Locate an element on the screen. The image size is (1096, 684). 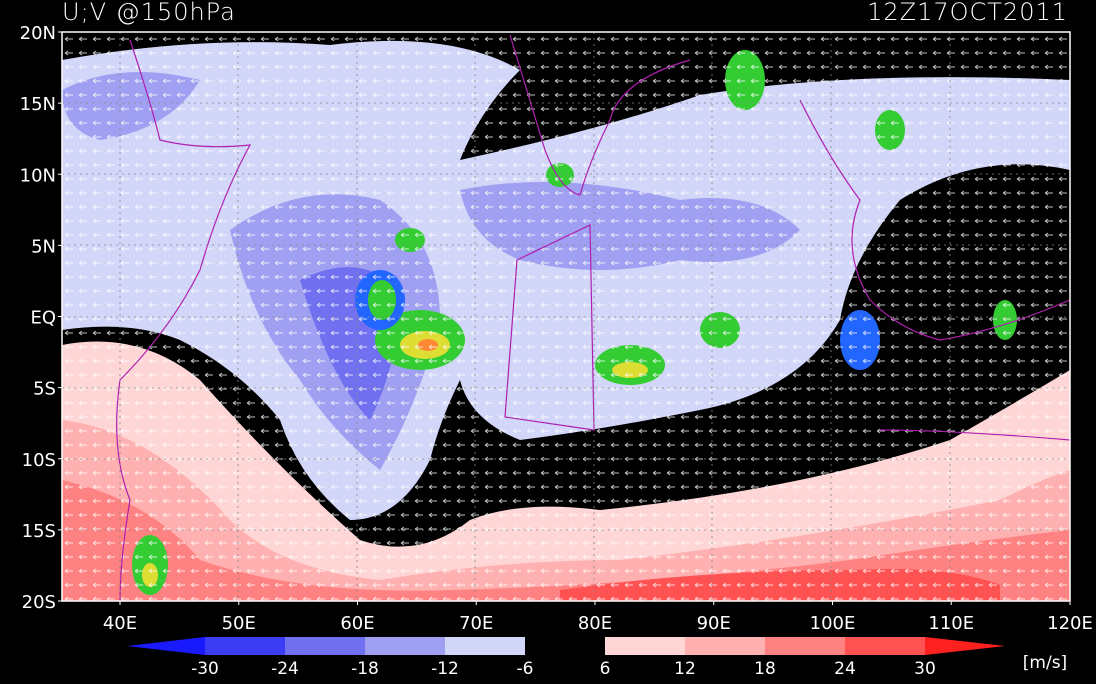
colorbar-label: 18 is located at coordinates (765, 669).